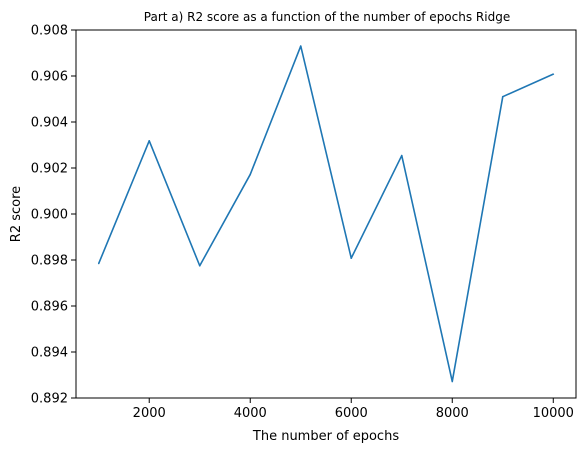  I want to click on y-tick-label: 0.892, so click(49, 399).